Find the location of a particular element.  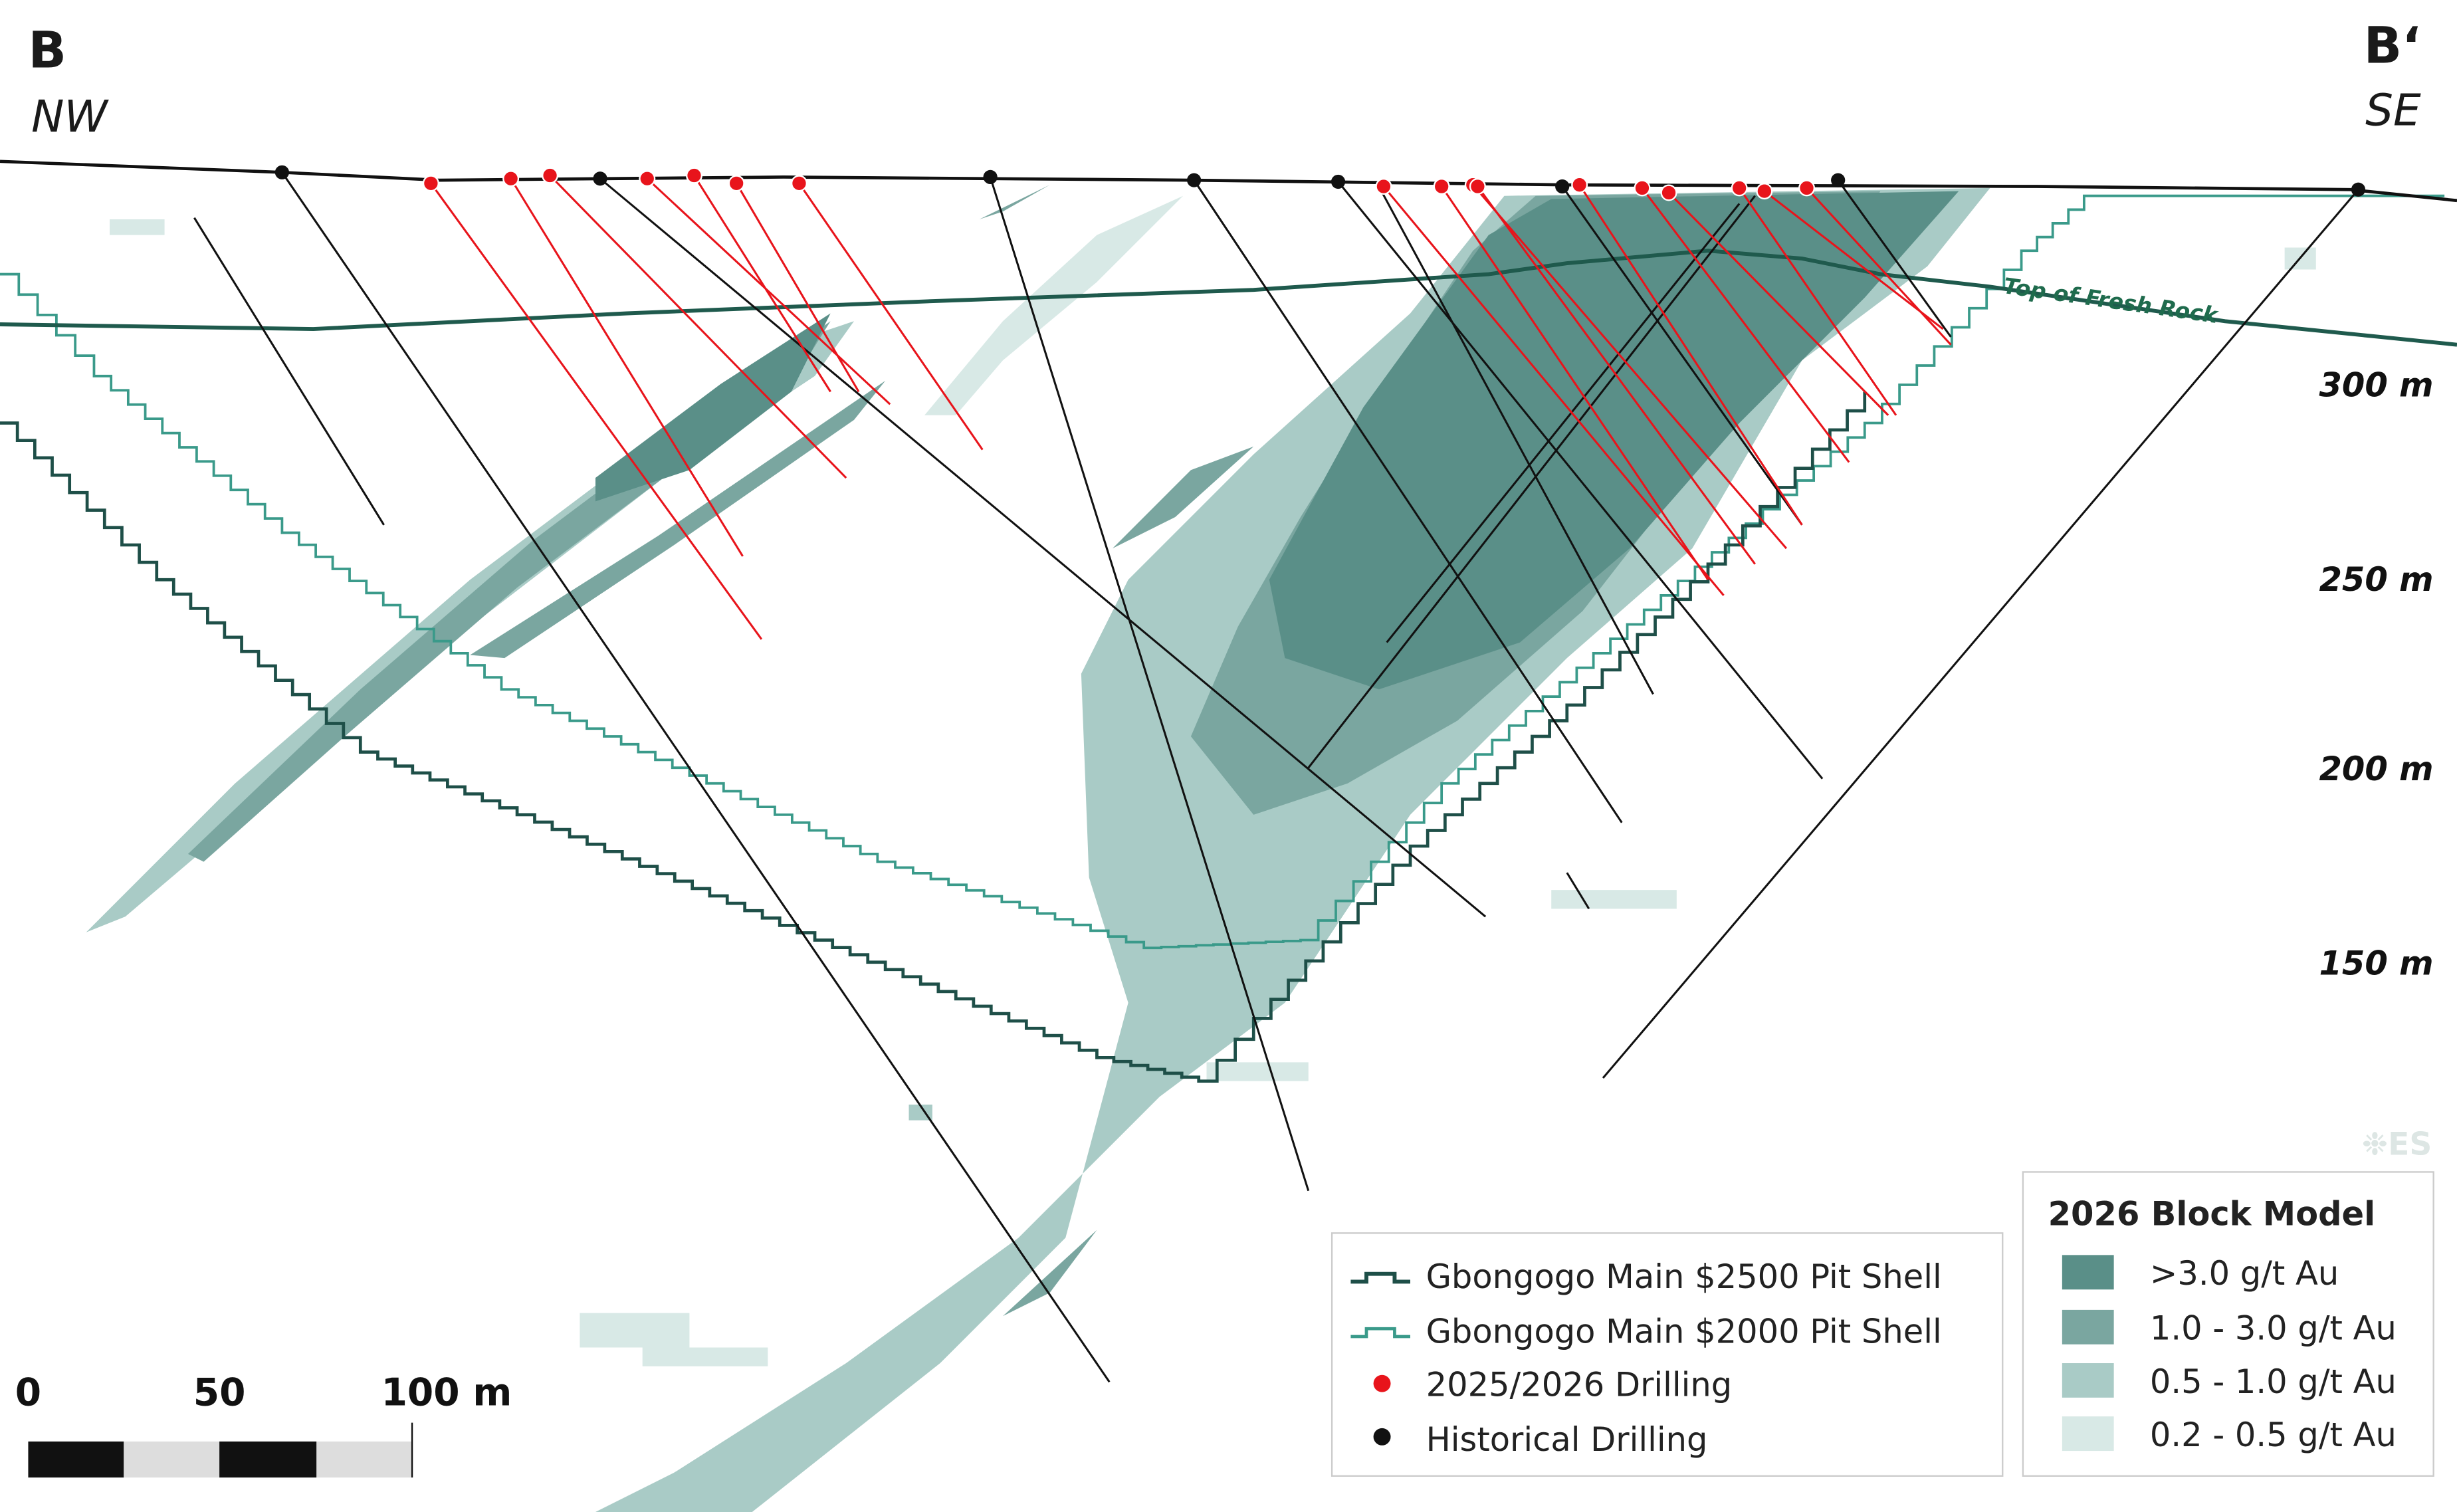

section-label: B‘ is located at coordinates (2393, 45).